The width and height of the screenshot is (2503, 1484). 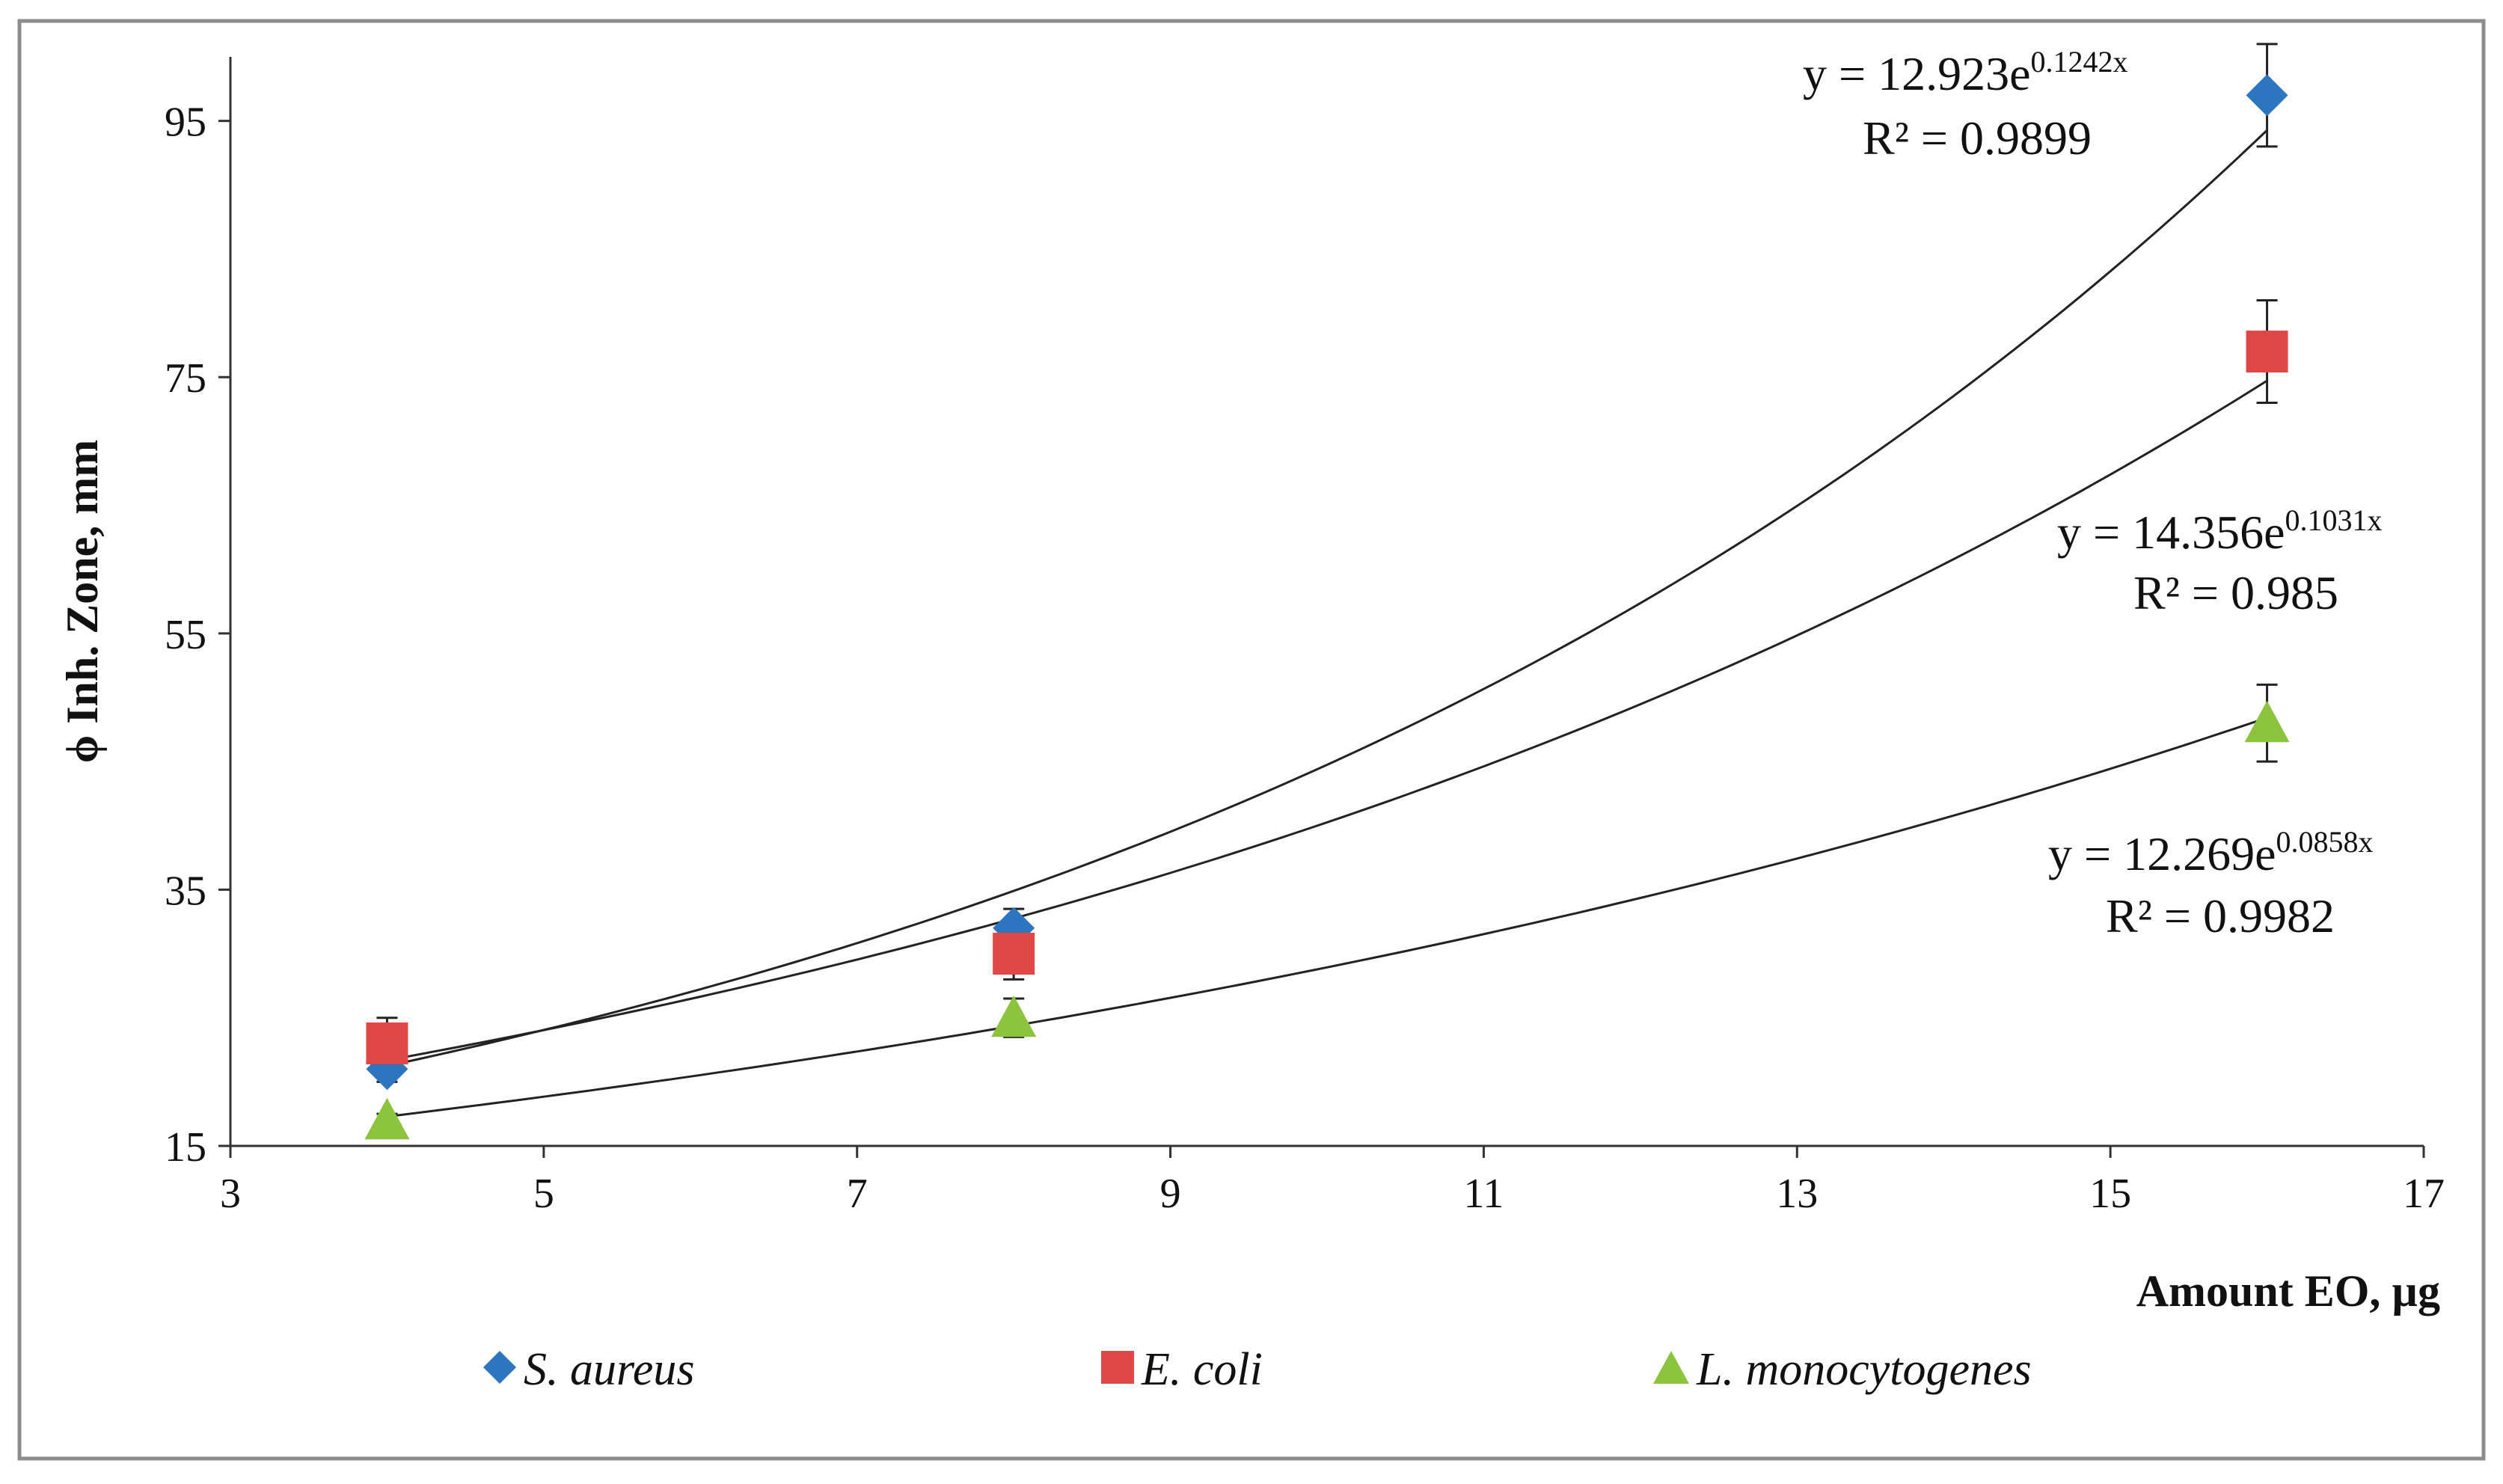 What do you see at coordinates (1118, 1367) in the screenshot?
I see `legend-marker-e-coli` at bounding box center [1118, 1367].